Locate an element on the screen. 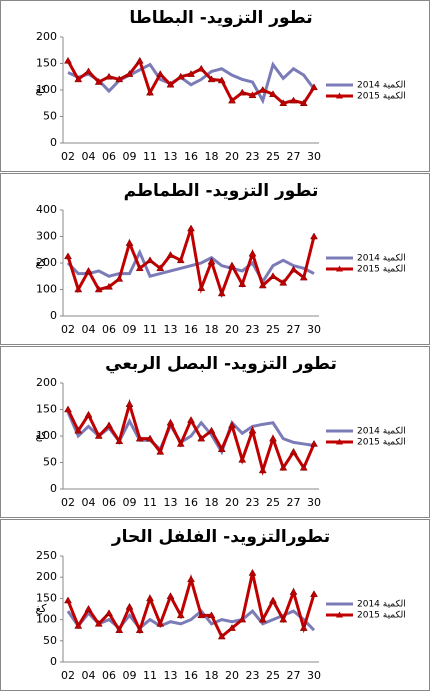 The height and width of the screenshot is (692, 430). chart-title: تطور التزويد- البطاطا is located at coordinates (220, 18).